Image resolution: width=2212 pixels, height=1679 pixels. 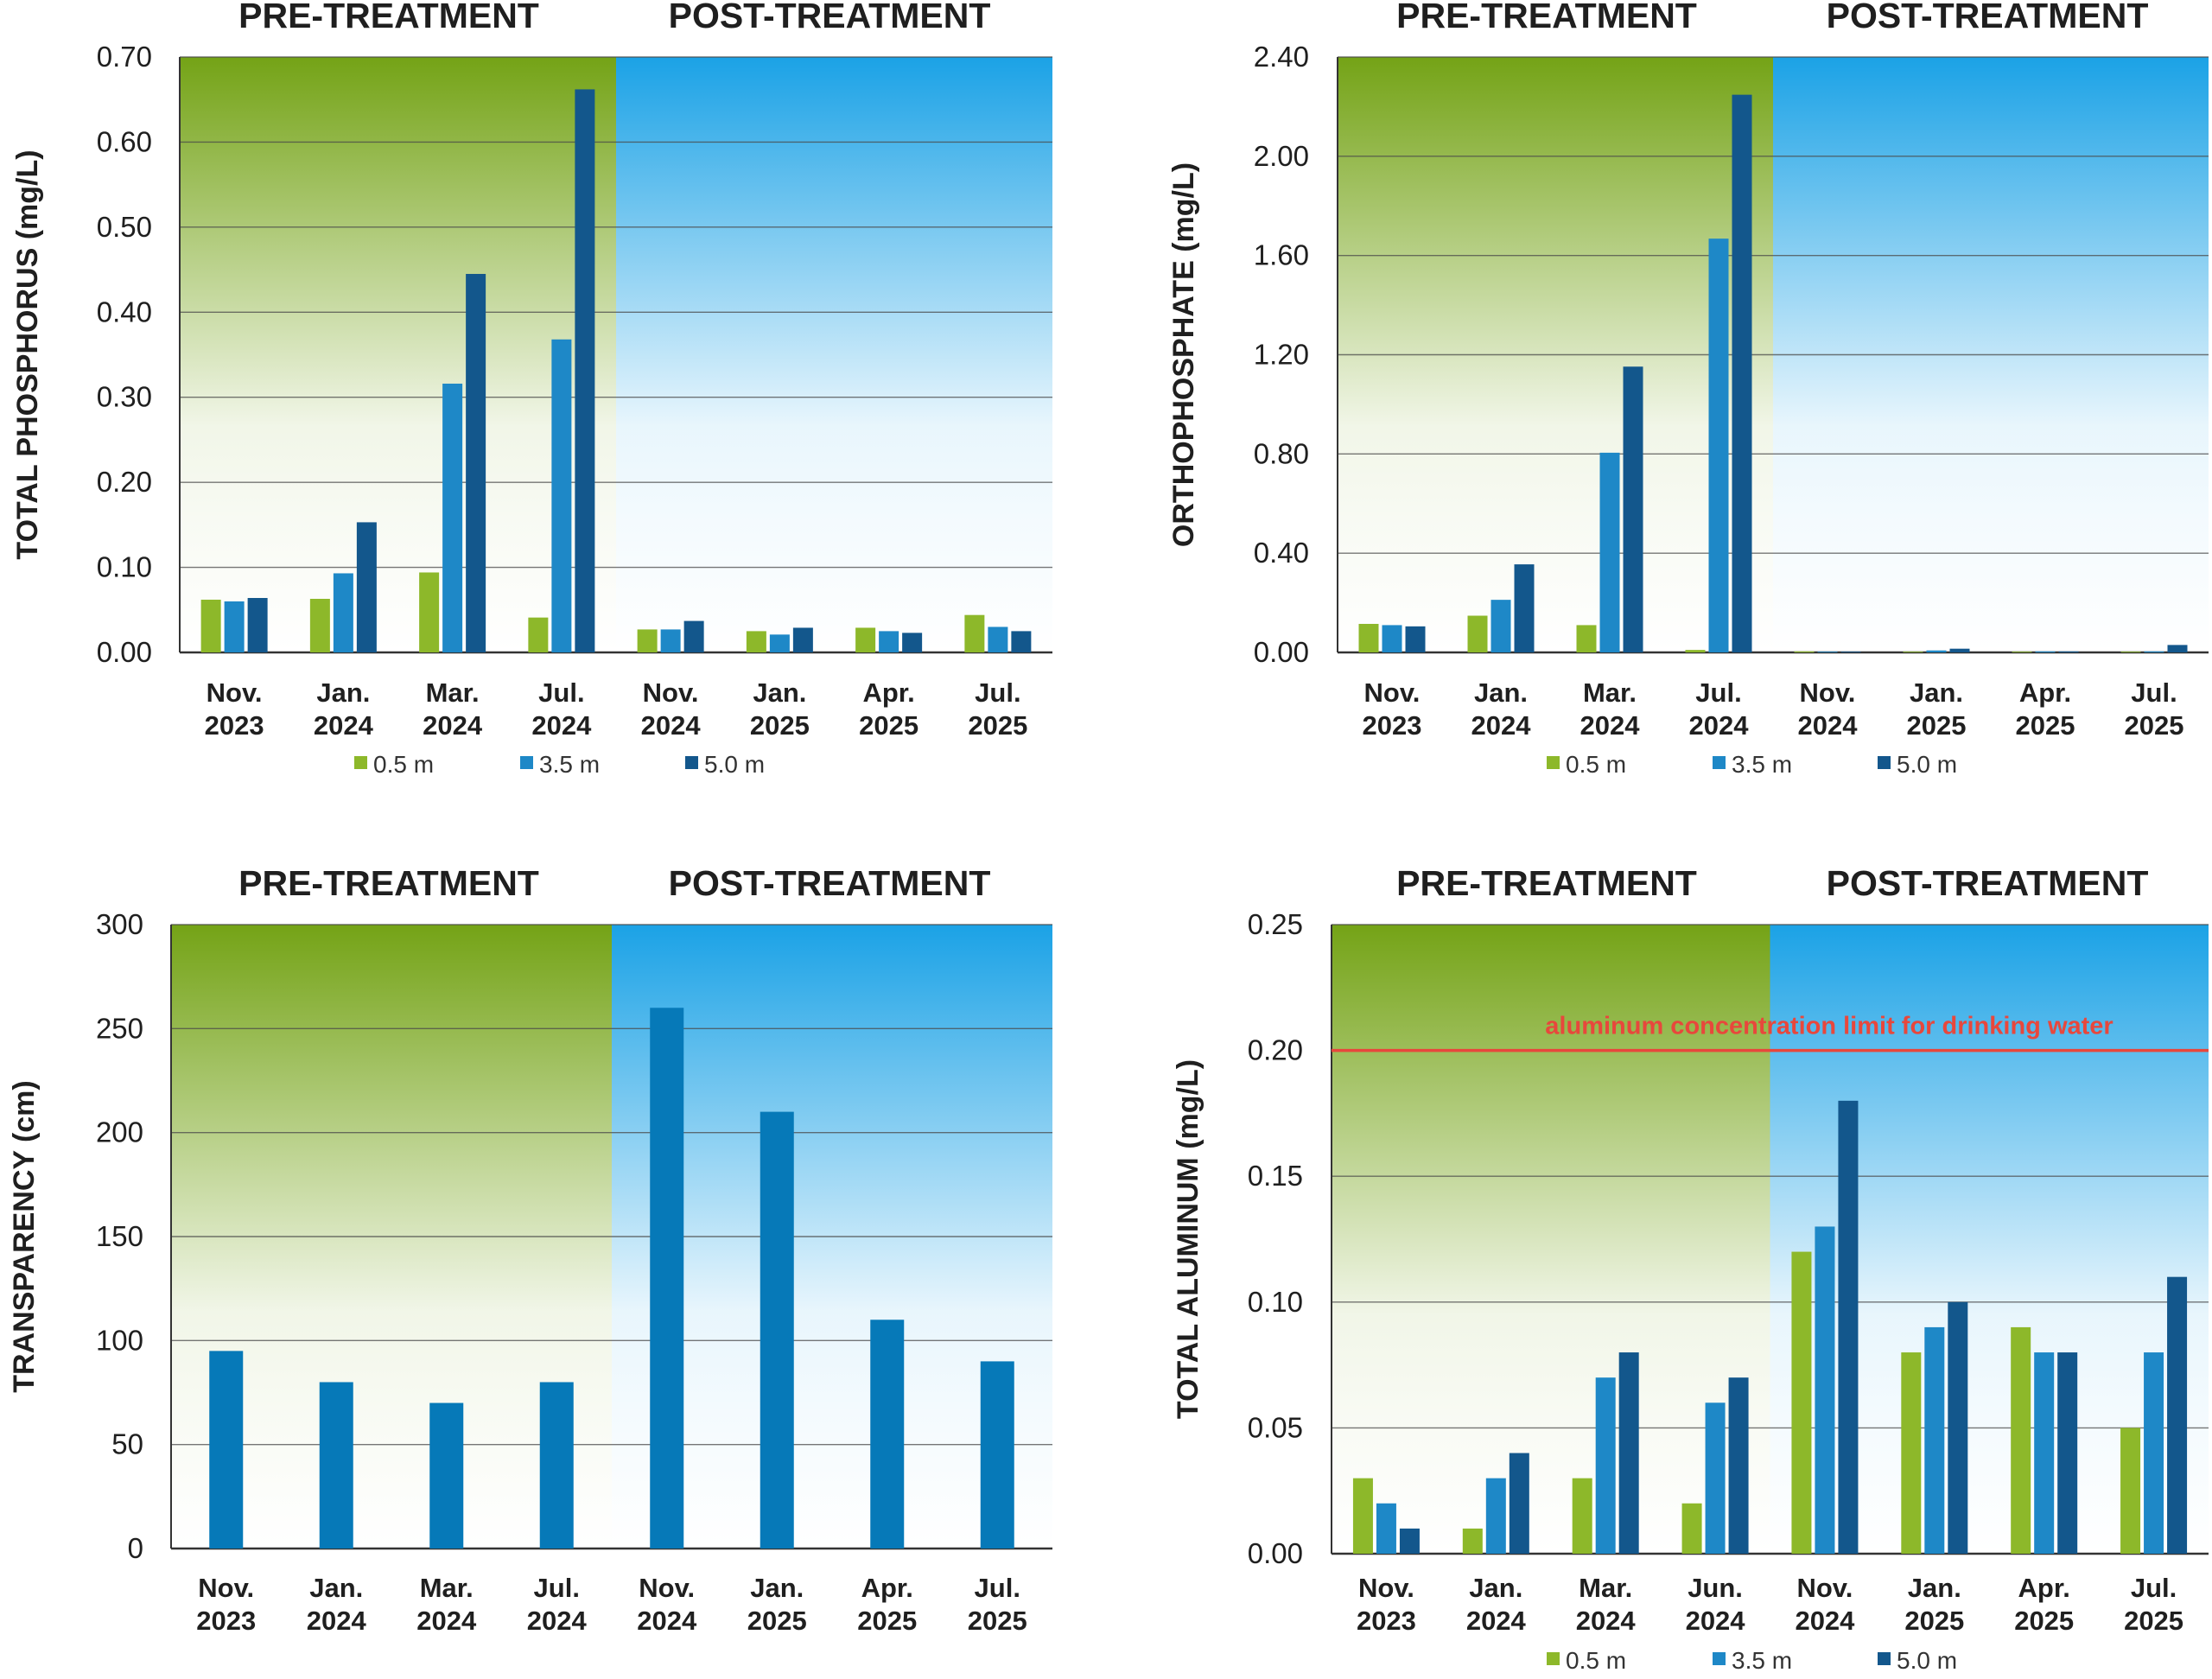 I want to click on y-tick-label: 2.40, so click(x=1281, y=57).